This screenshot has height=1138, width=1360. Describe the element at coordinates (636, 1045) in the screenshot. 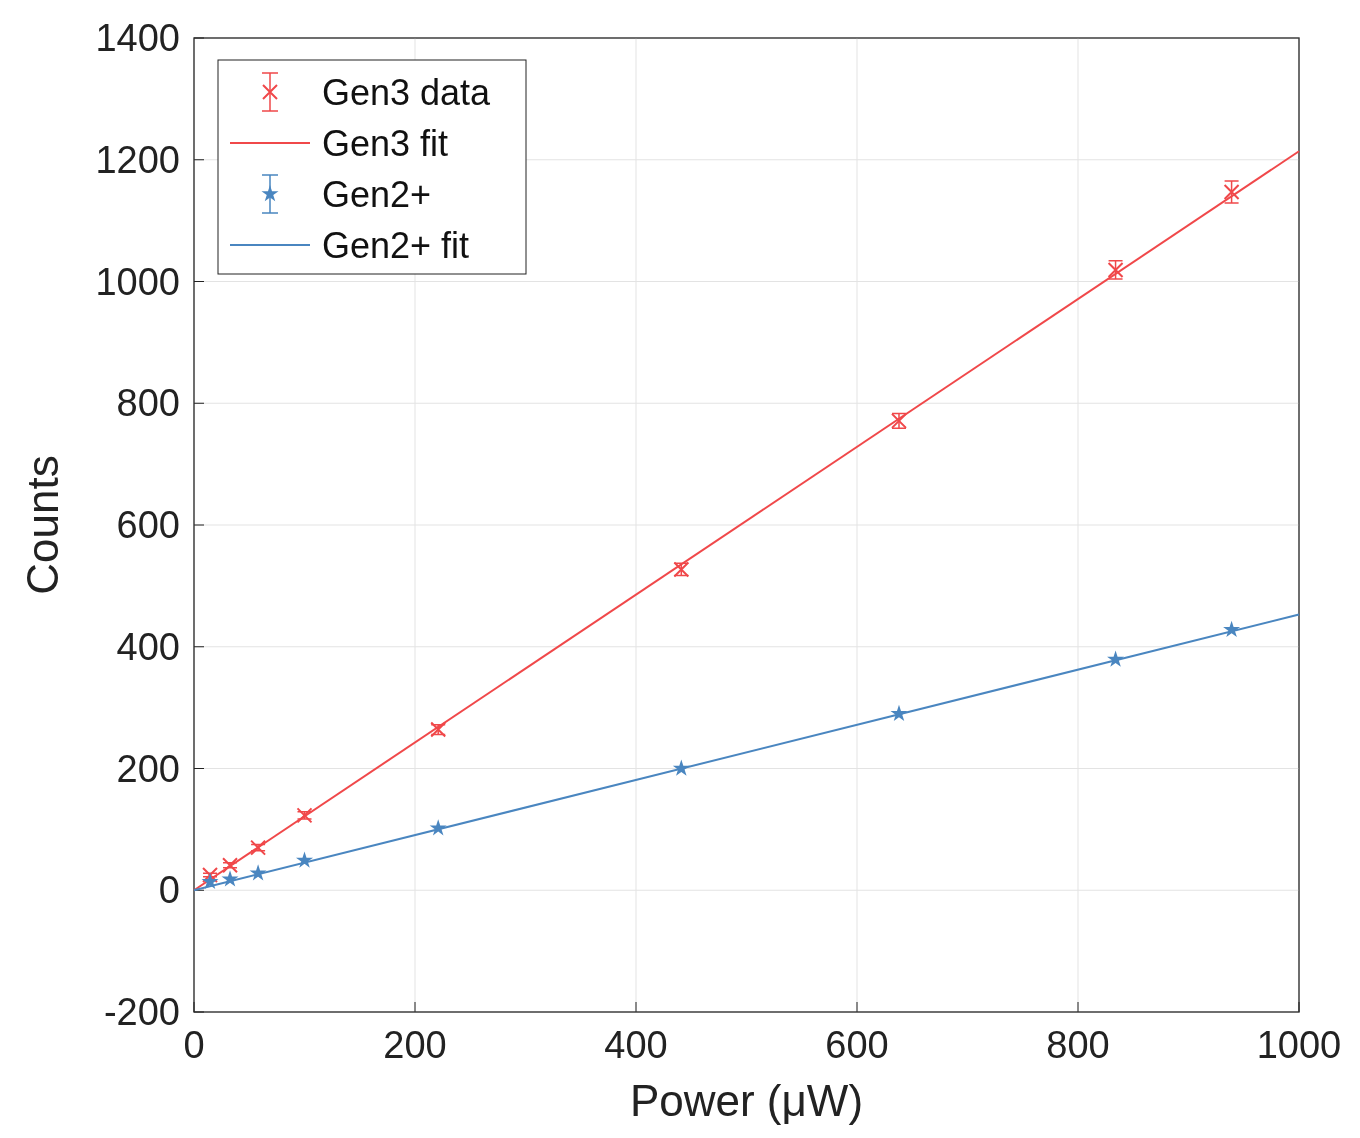

I see `x-tick-label: 400` at that location.